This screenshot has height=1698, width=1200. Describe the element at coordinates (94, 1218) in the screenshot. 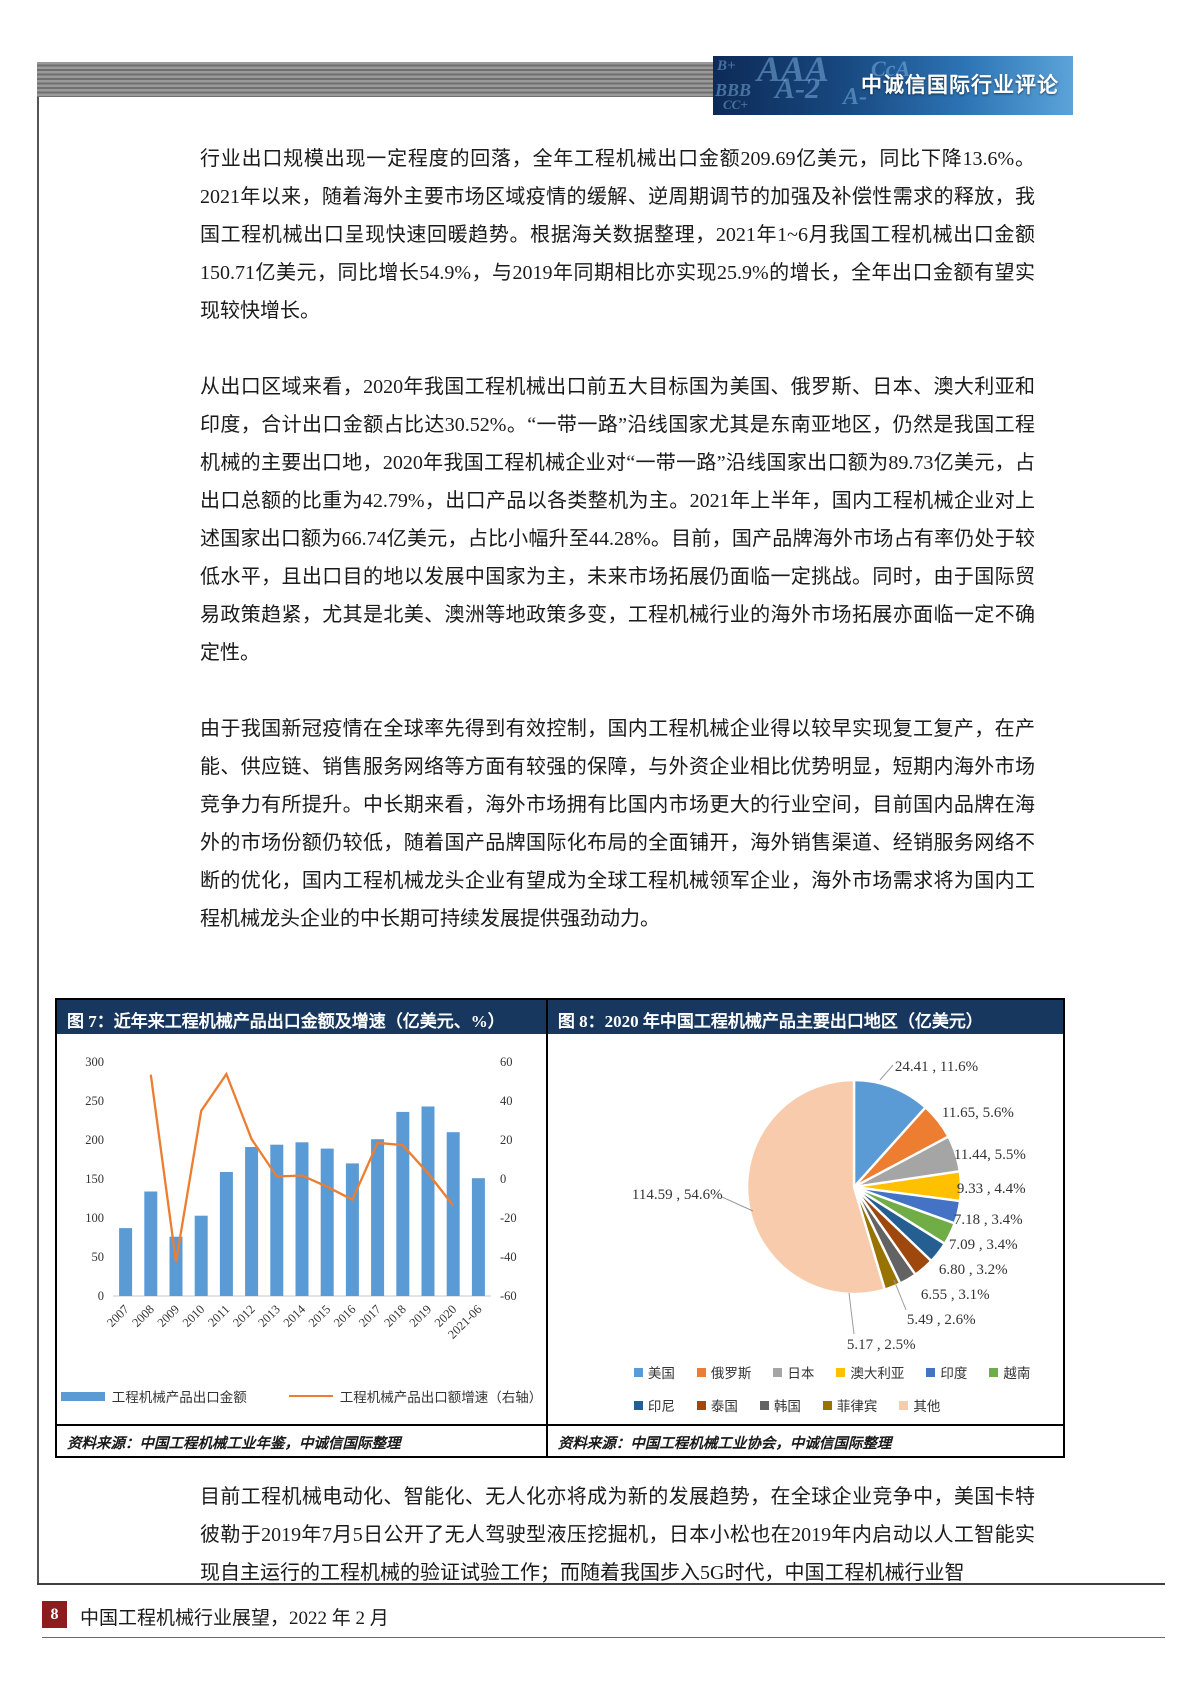

I see `svg-text: 100` at that location.